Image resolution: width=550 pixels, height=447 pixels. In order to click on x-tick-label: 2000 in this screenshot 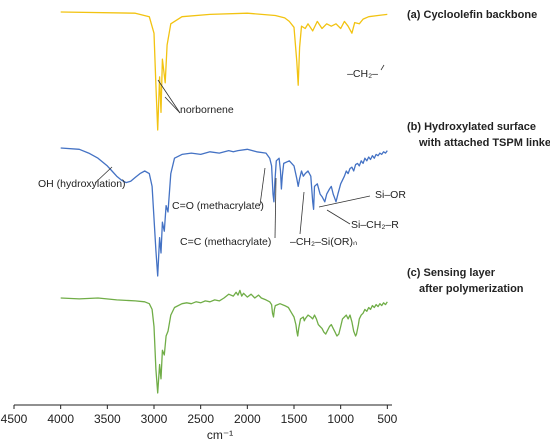, I will do `click(247, 419)`.